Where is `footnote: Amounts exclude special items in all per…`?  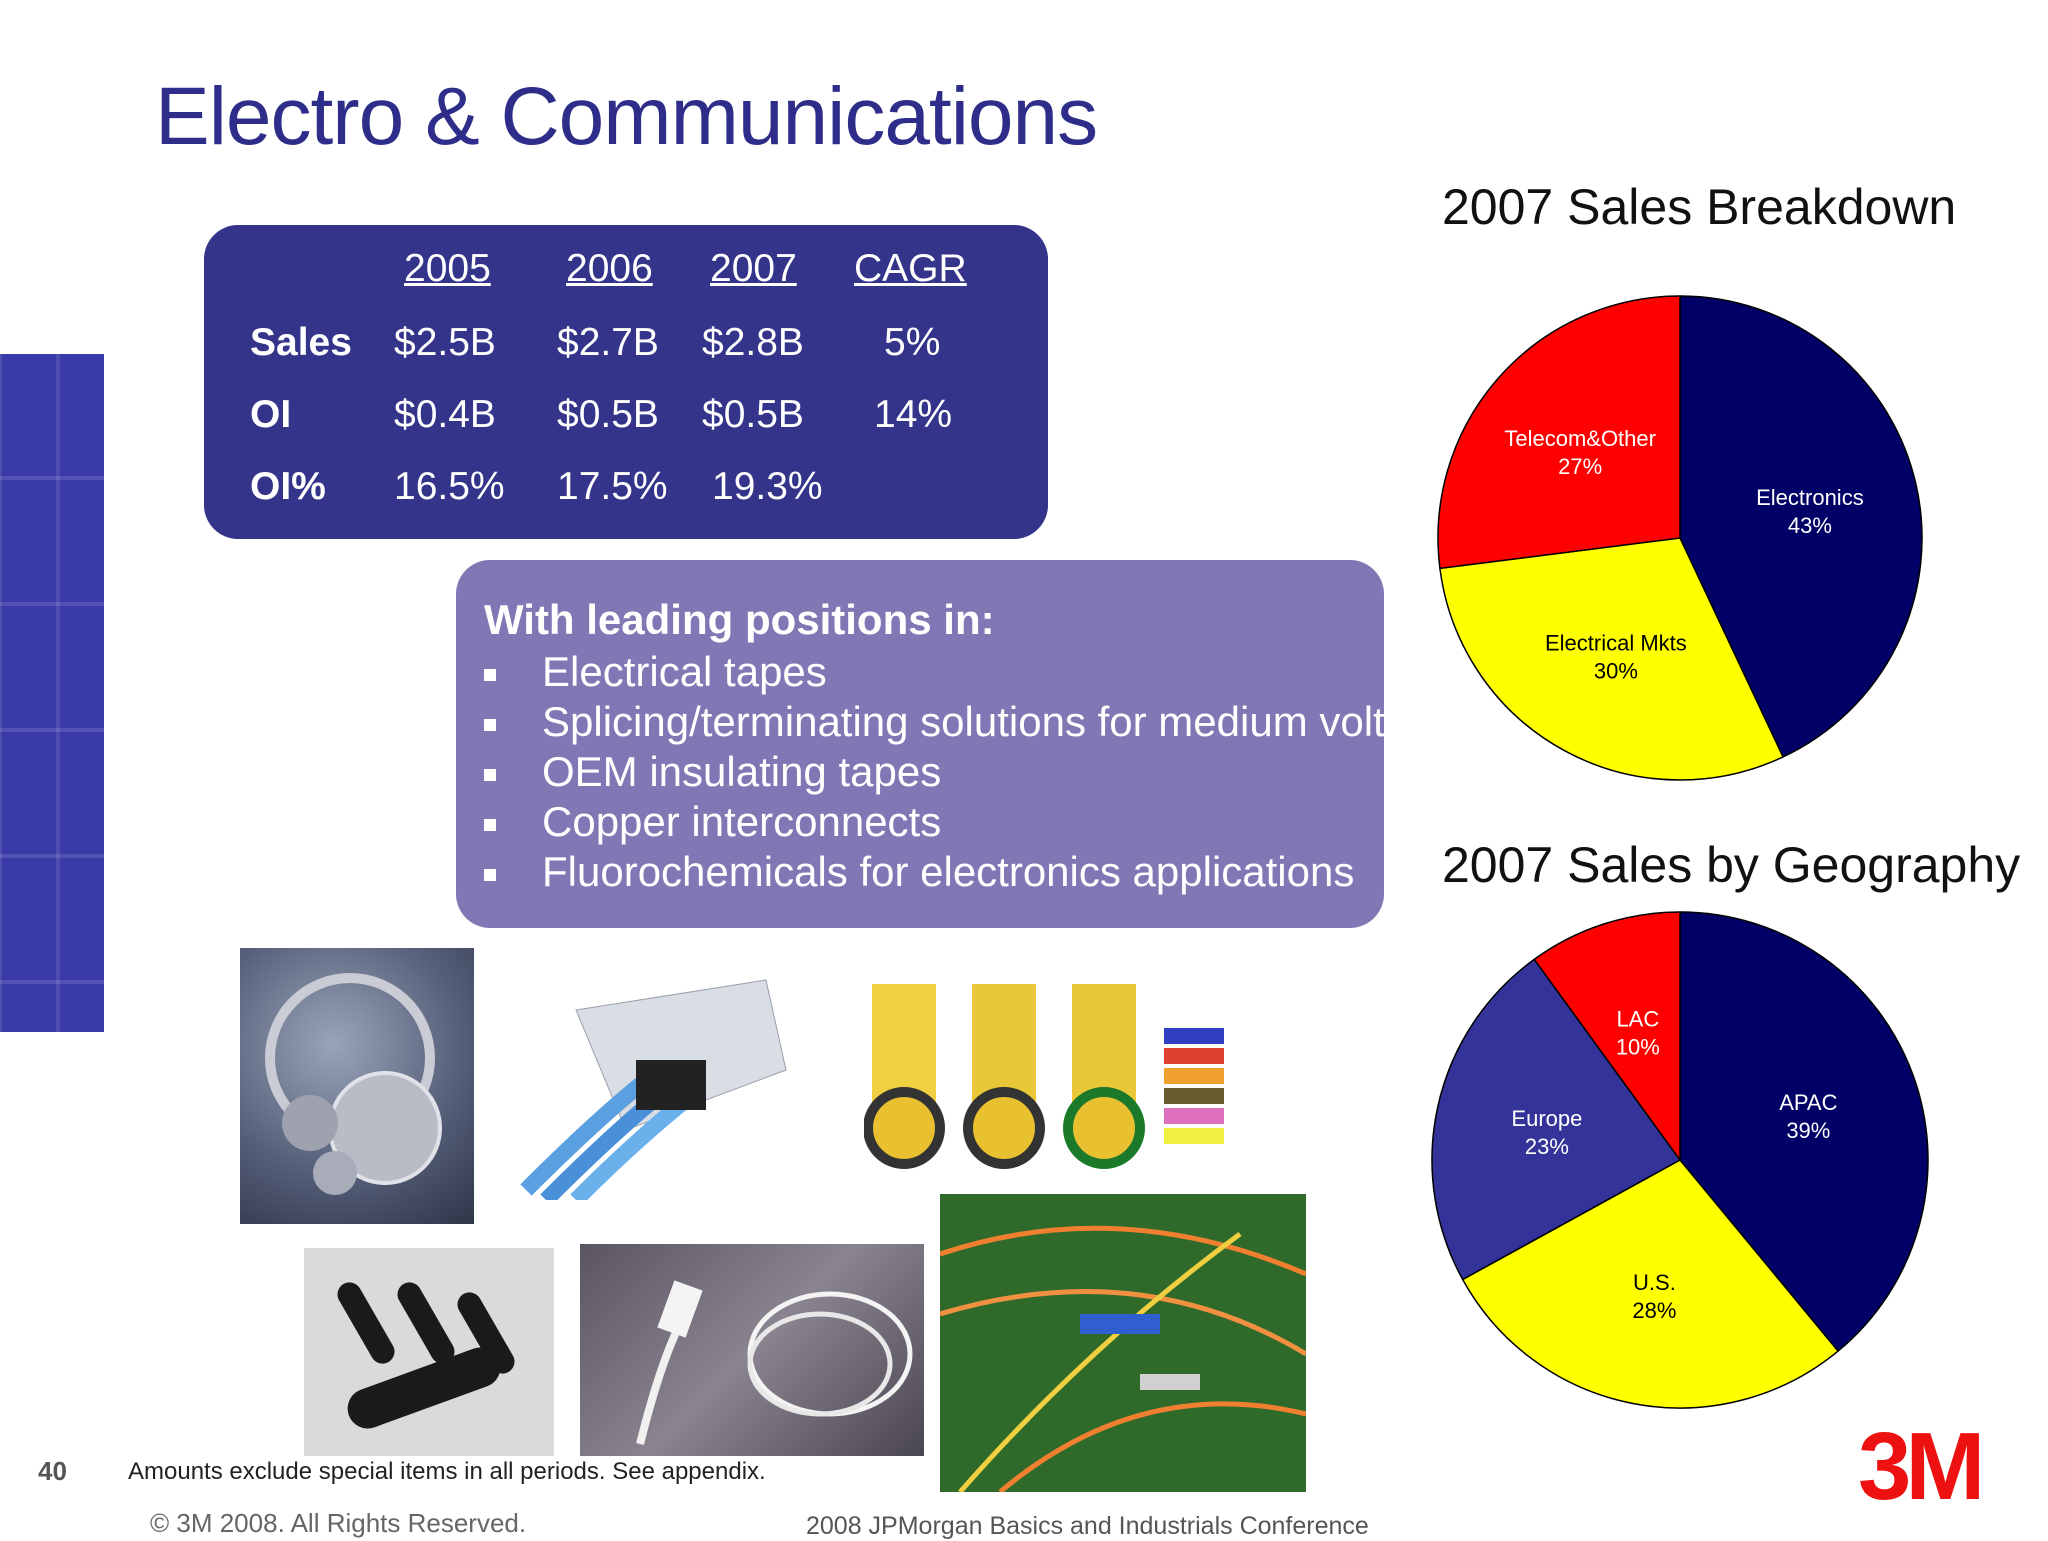
footnote: Amounts exclude special items in all per… is located at coordinates (447, 1471).